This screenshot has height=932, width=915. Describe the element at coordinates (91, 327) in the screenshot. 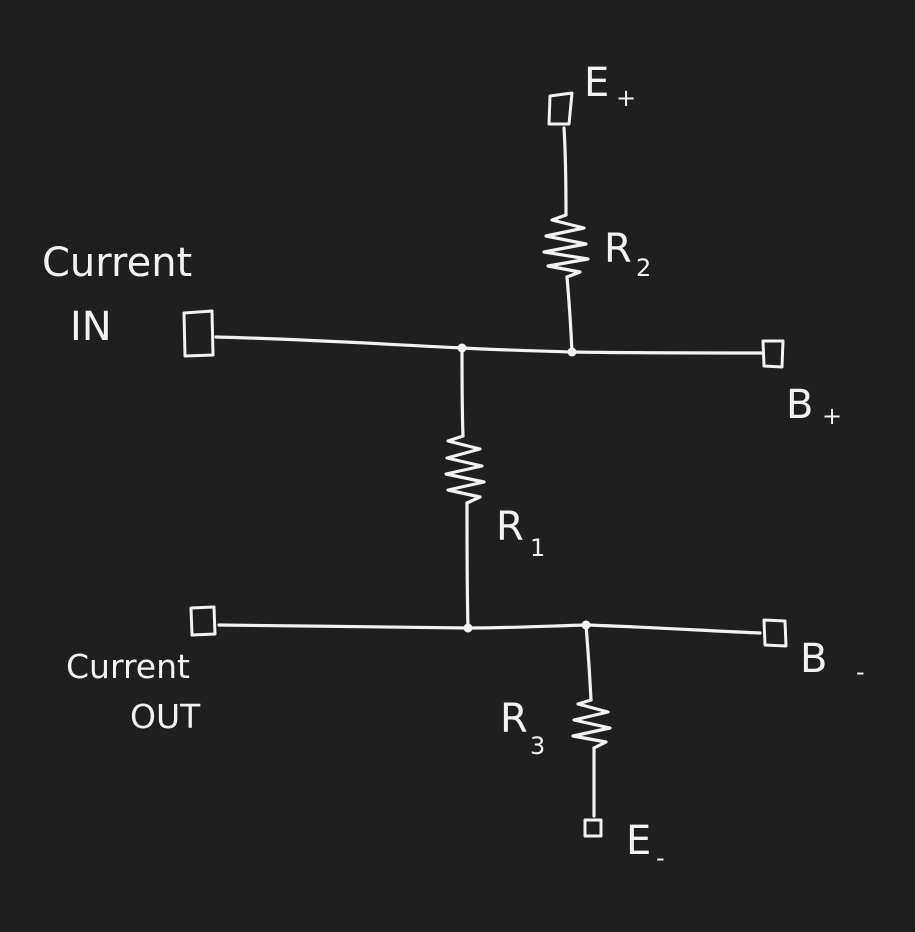

I see `current-in-sublabel: IN` at that location.